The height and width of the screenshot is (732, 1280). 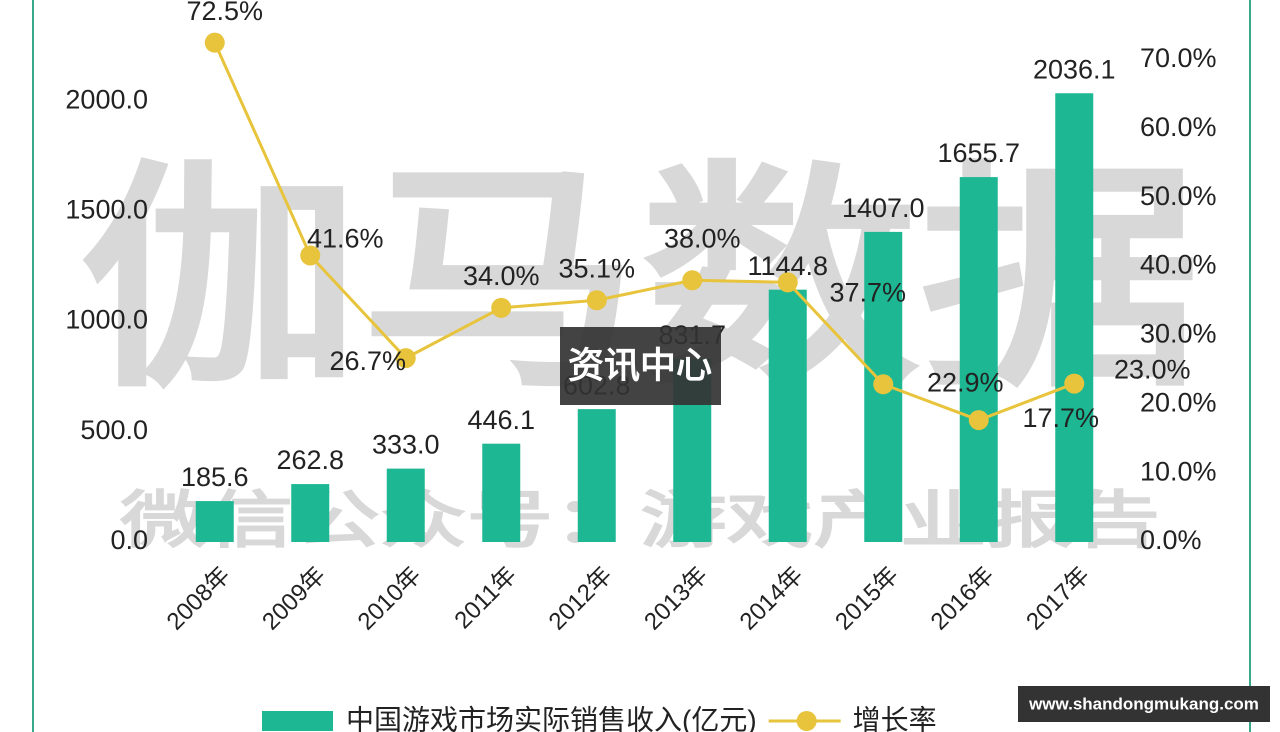 What do you see at coordinates (702, 238) in the screenshot?
I see `line-value-label: 38.0%` at bounding box center [702, 238].